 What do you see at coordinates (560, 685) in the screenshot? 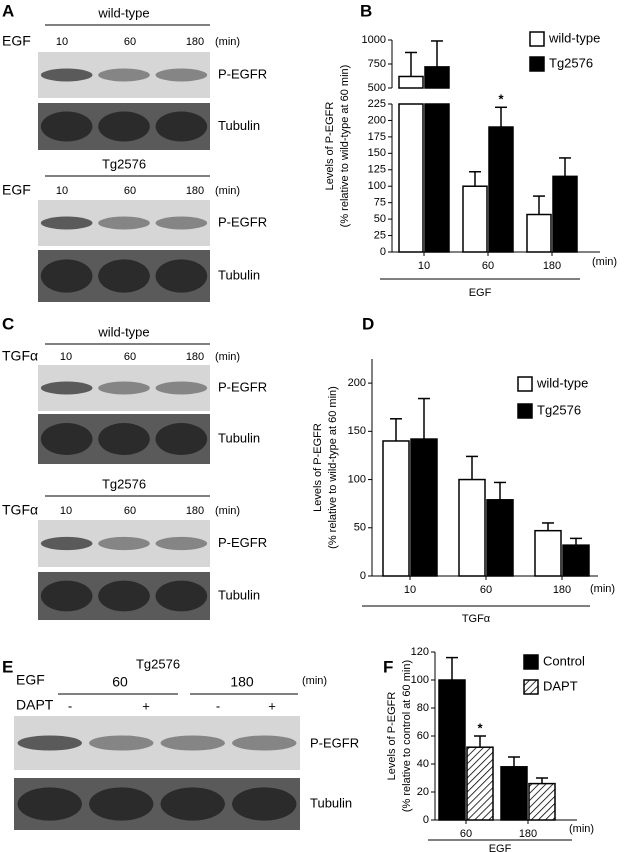
I see `legend-label: DAPT` at bounding box center [560, 685].